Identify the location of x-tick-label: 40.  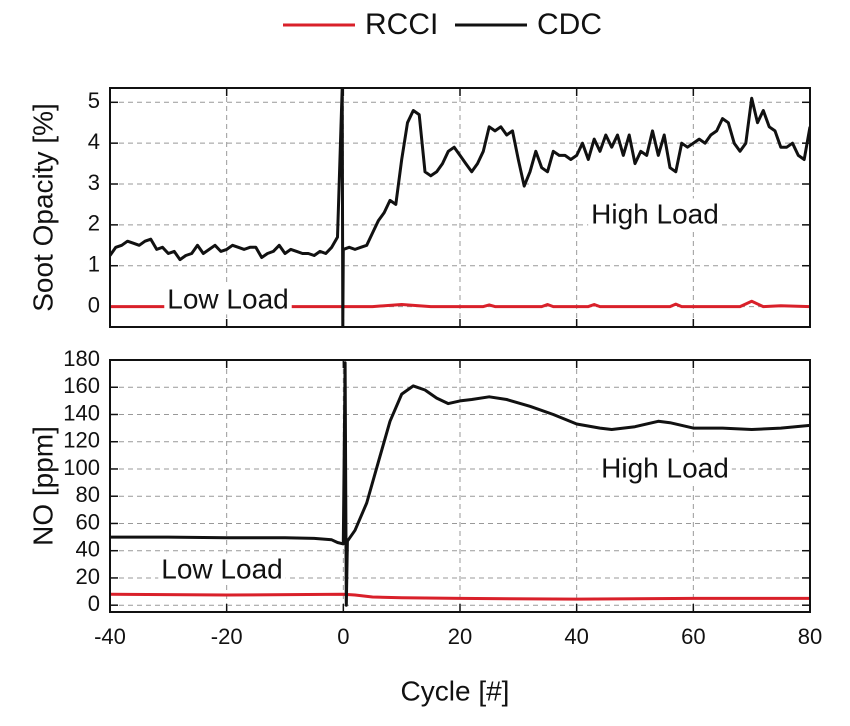
(576, 636).